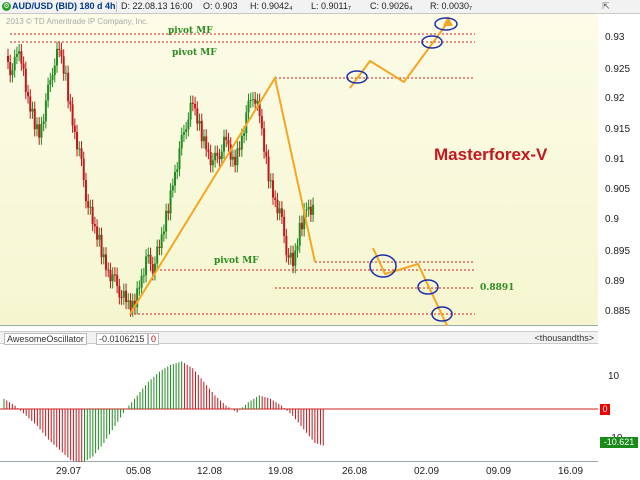 The height and width of the screenshot is (480, 640). Describe the element at coordinates (605, 409) in the screenshot. I see `zero-badge: 0` at that location.